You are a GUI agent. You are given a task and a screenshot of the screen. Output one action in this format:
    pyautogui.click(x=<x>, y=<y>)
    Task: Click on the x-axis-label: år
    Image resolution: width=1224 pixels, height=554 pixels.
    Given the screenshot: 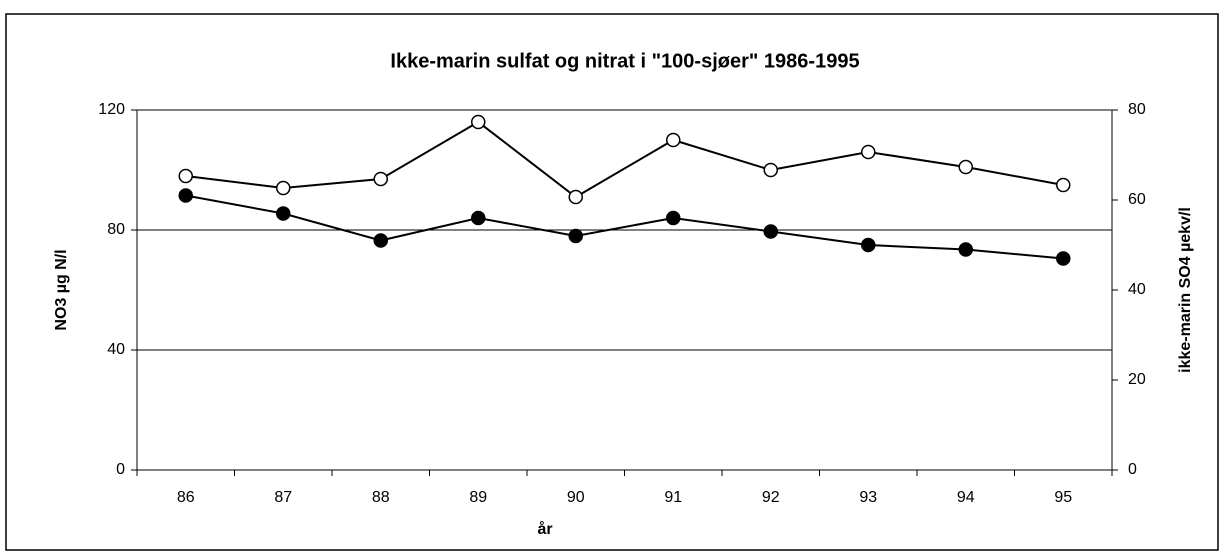 What is the action you would take?
    pyautogui.click(x=544, y=529)
    